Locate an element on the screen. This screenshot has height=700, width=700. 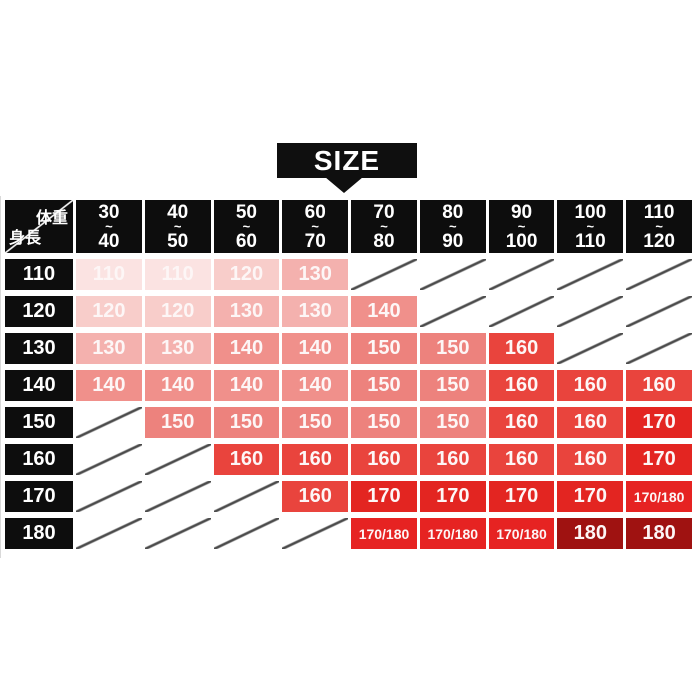
row-header-110: 110 is located at coordinates (39, 274).